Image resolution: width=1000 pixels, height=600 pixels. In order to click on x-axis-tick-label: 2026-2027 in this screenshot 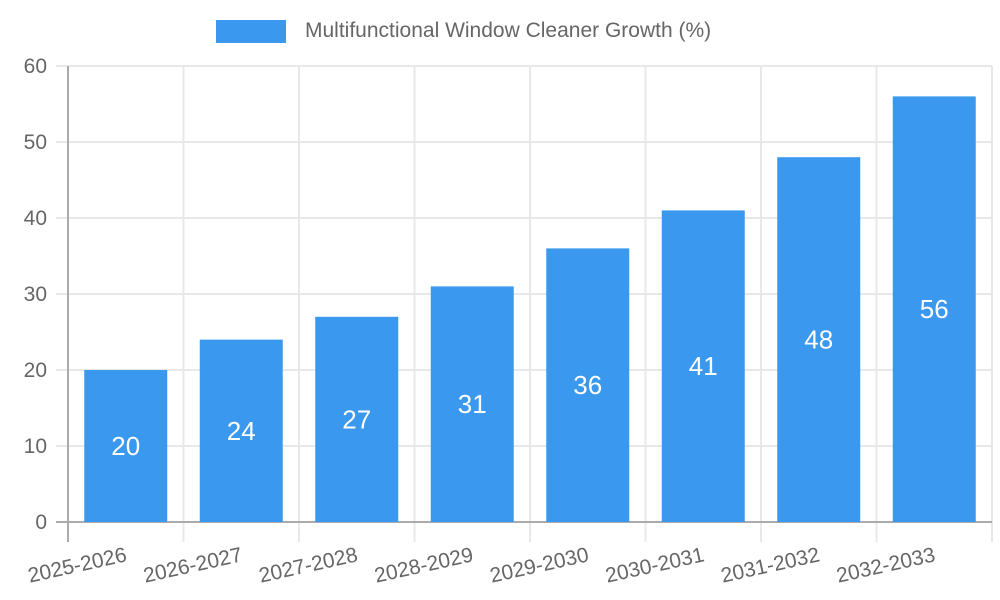, I will do `click(192, 565)`.